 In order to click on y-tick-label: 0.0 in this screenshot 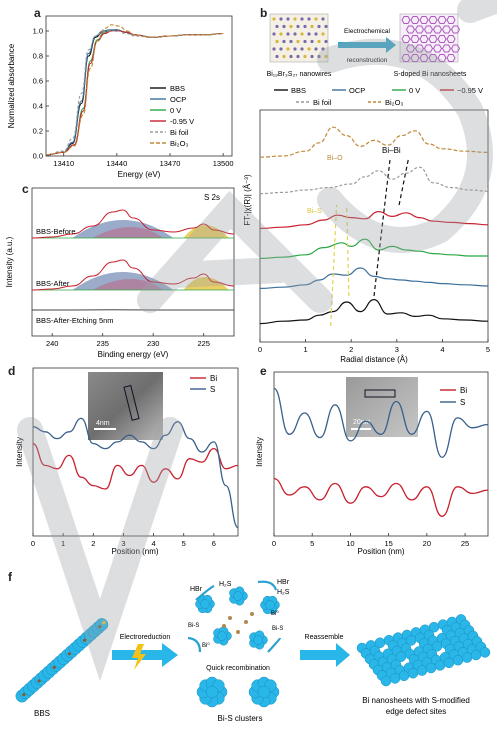, I will do `click(38, 156)`.